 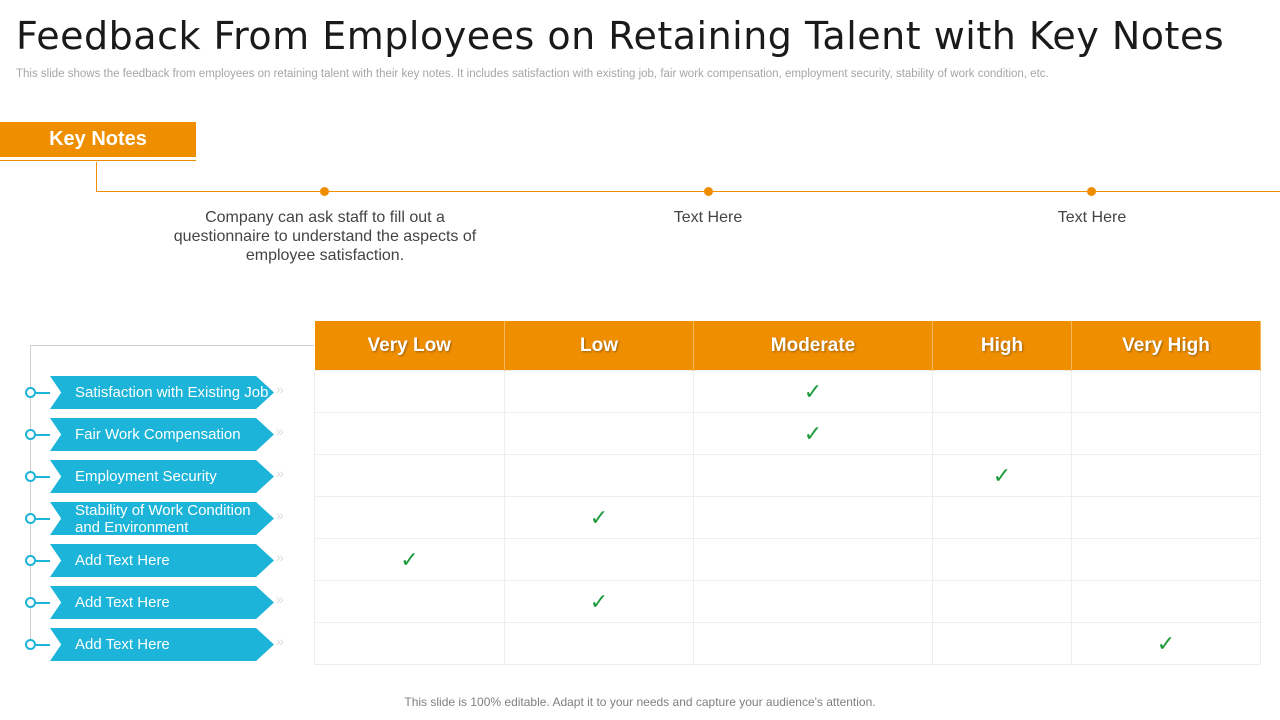 What do you see at coordinates (162, 434) in the screenshot?
I see `row-label: Fair Work Compensation` at bounding box center [162, 434].